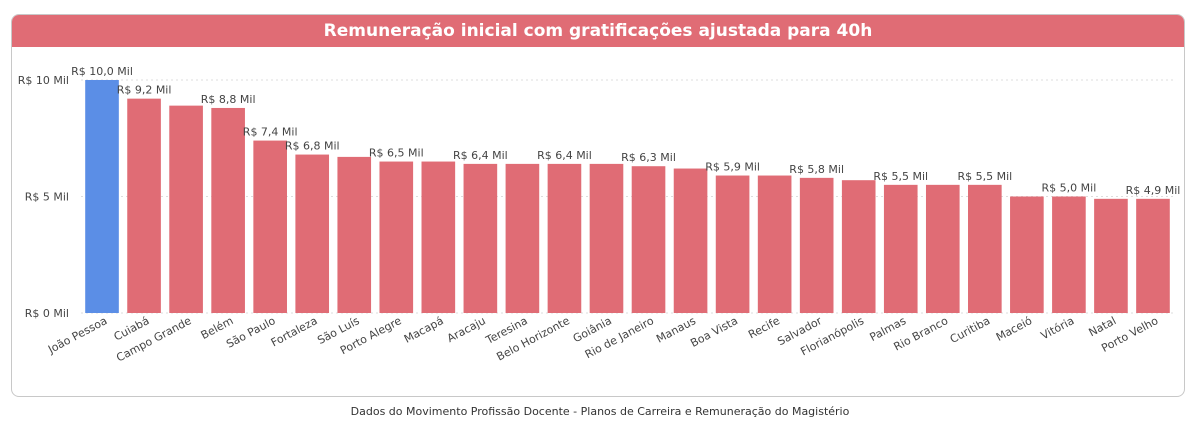 Image resolution: width=1200 pixels, height=432 pixels. I want to click on data-label: R$ 7,4 Mil, so click(270, 132).